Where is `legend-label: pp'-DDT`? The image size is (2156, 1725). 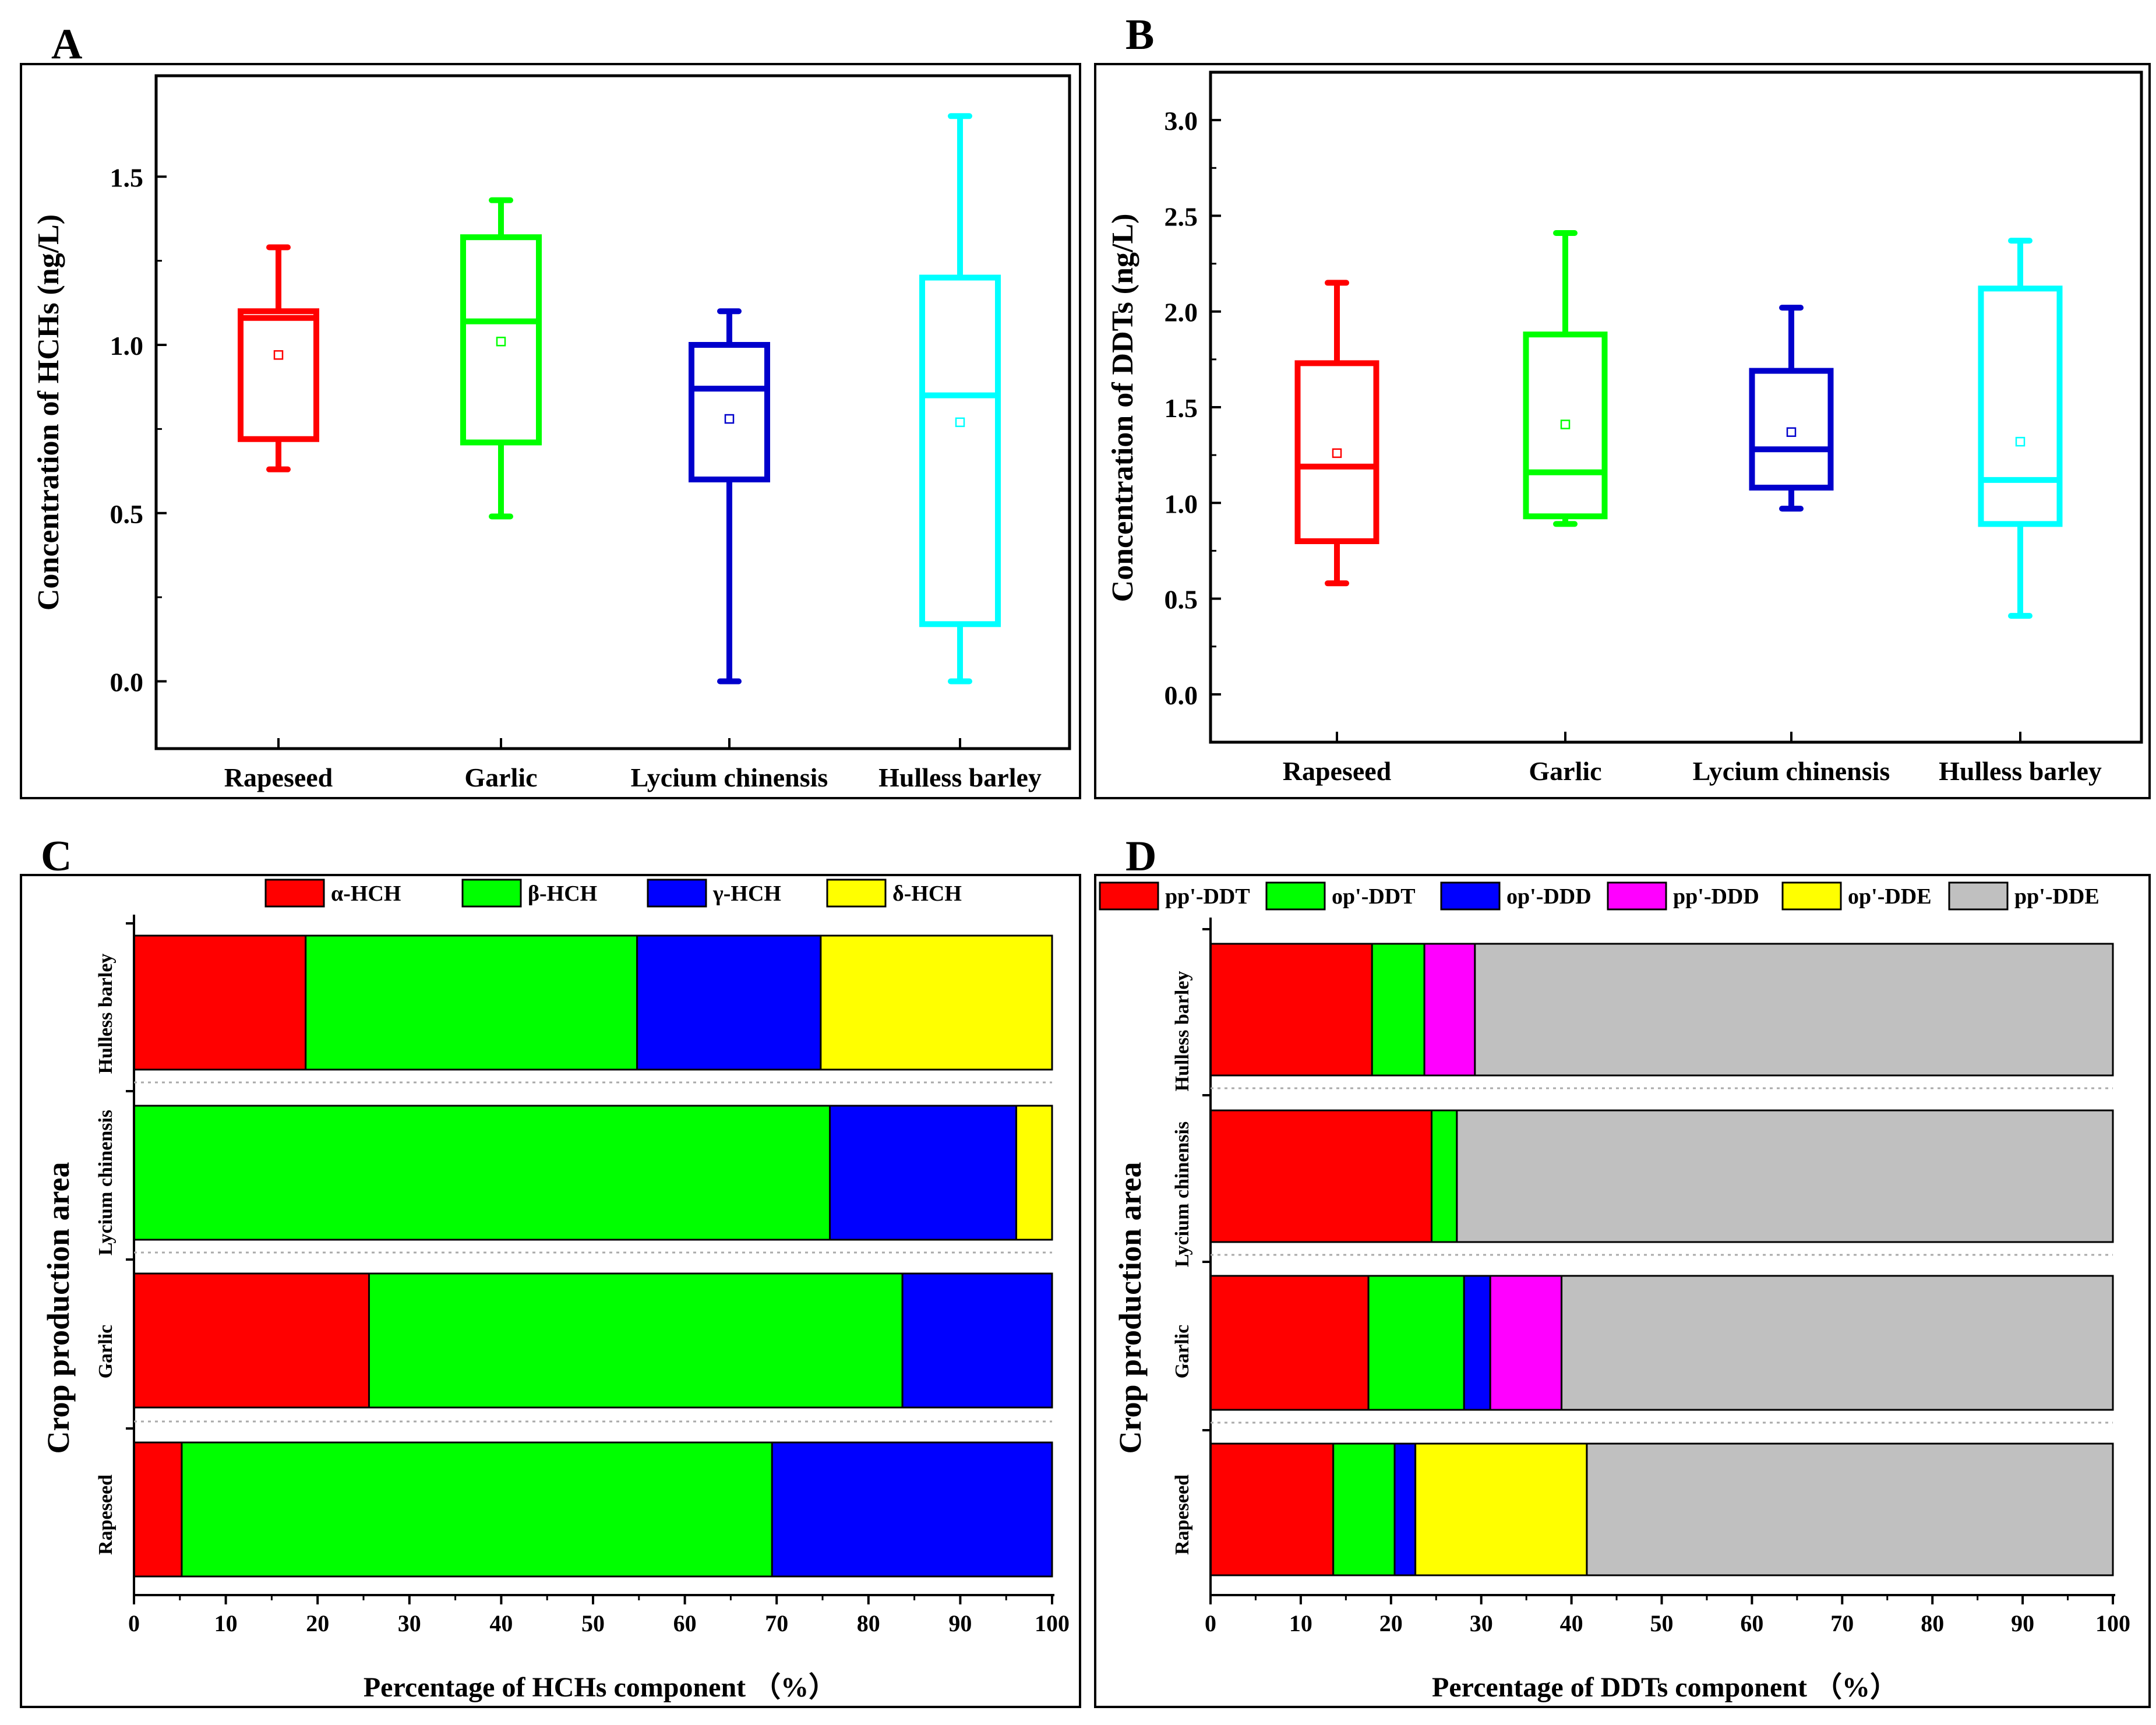 legend-label: pp'-DDT is located at coordinates (1207, 897).